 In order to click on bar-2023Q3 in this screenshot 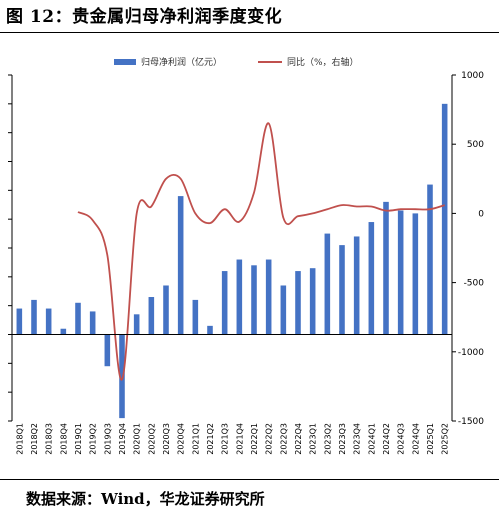, I will do `click(342, 290)`.